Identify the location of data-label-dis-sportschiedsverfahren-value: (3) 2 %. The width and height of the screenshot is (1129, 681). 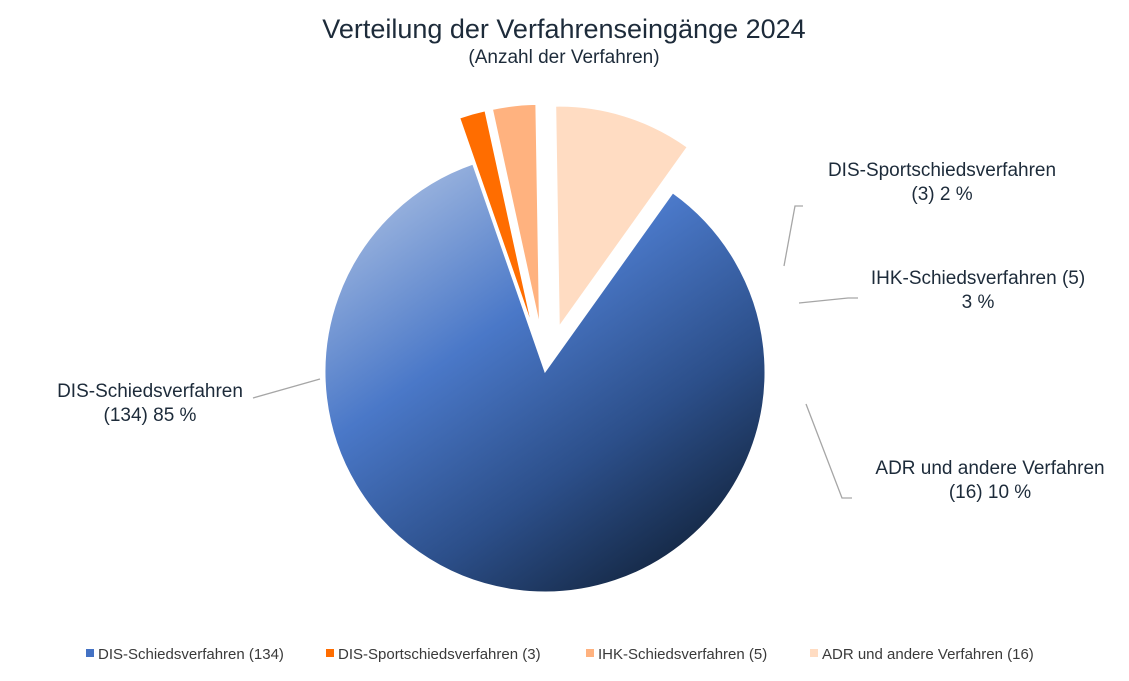
(941, 194).